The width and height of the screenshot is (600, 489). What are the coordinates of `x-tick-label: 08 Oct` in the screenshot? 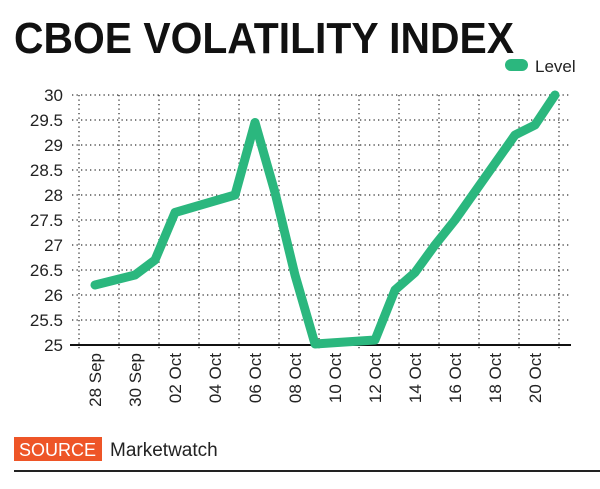 It's located at (295, 378).